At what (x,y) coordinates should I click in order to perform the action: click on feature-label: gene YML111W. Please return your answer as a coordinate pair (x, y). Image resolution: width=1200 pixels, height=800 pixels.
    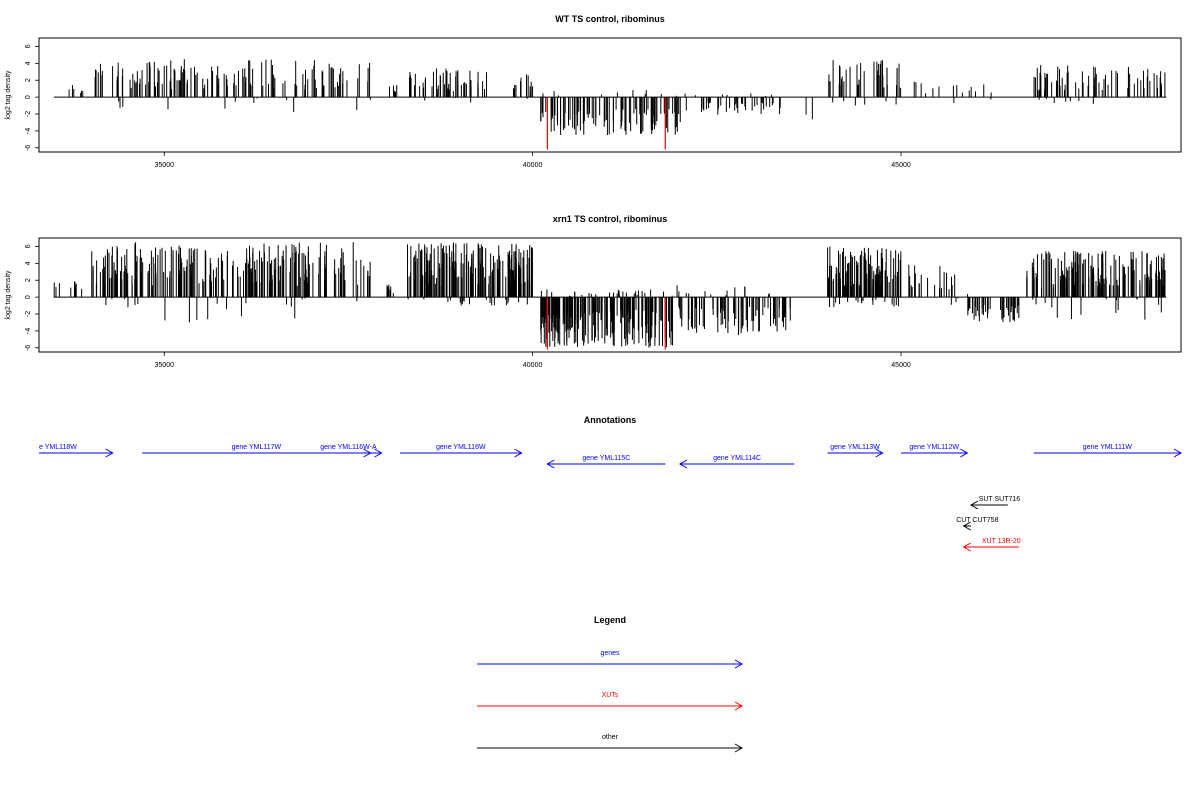
    Looking at the image, I should click on (1107, 447).